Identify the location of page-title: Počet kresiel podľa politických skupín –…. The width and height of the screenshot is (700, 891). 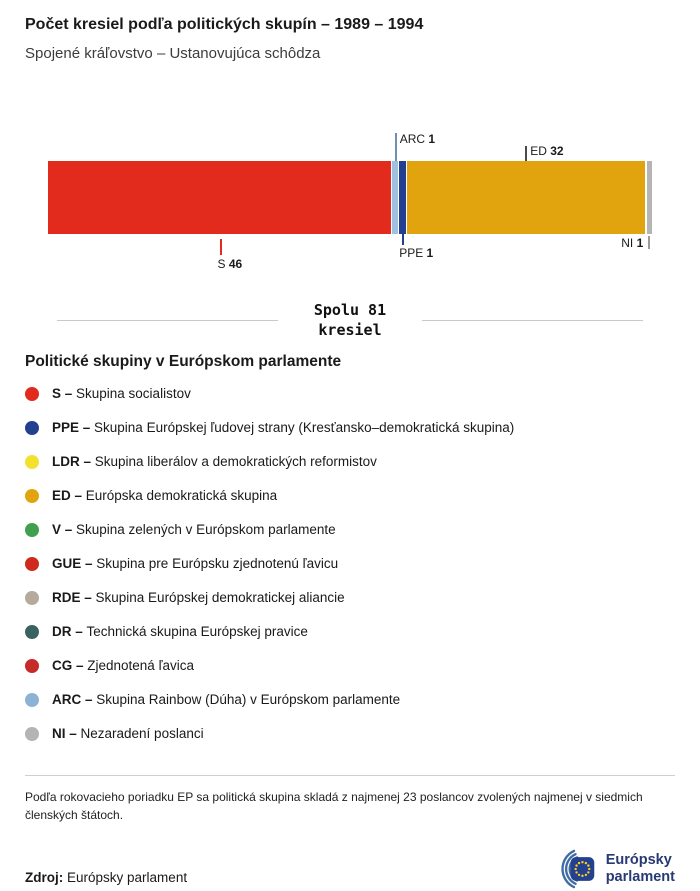
(224, 24).